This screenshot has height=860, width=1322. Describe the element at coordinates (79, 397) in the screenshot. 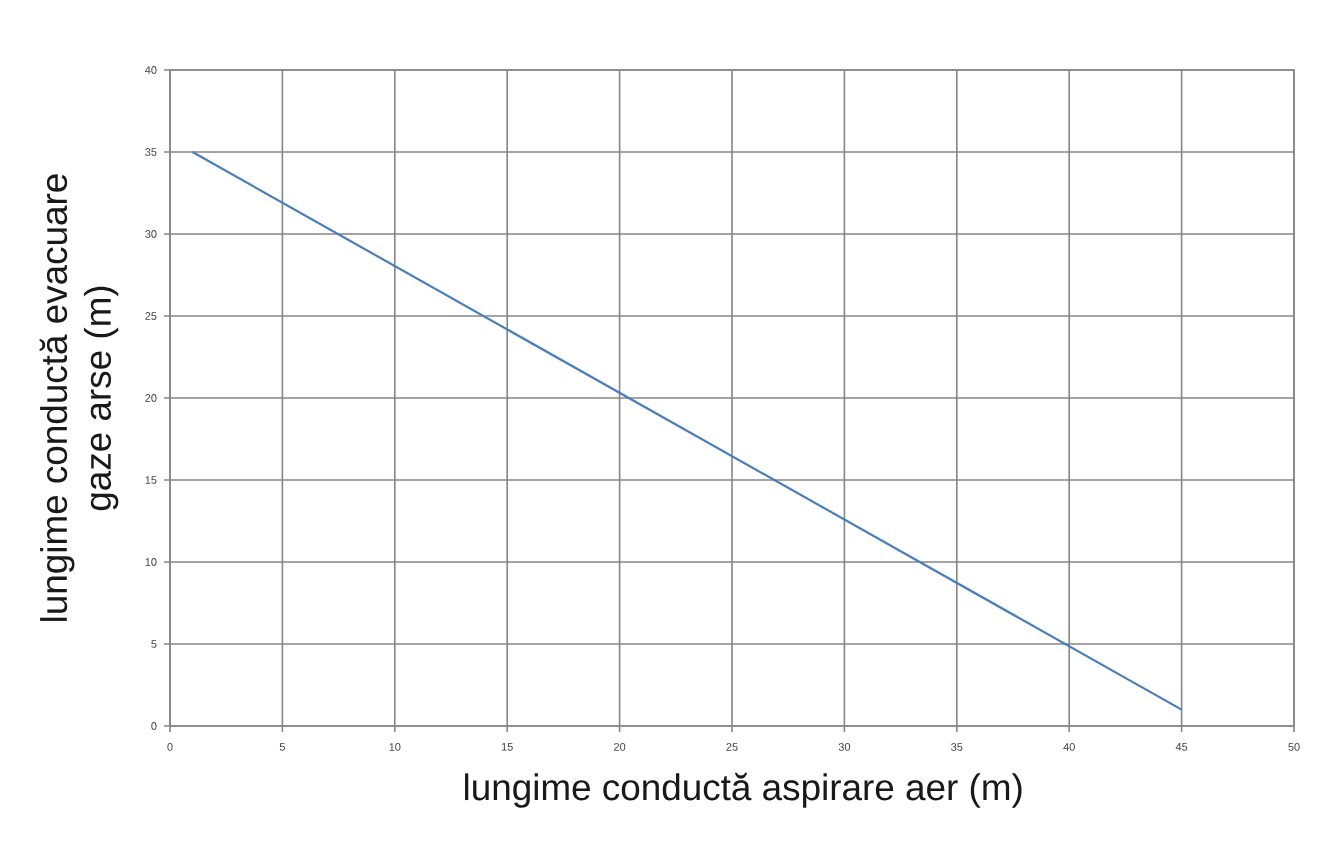

I see `y-axis-title: lungime conductă evacuare gaze arse (m)` at that location.